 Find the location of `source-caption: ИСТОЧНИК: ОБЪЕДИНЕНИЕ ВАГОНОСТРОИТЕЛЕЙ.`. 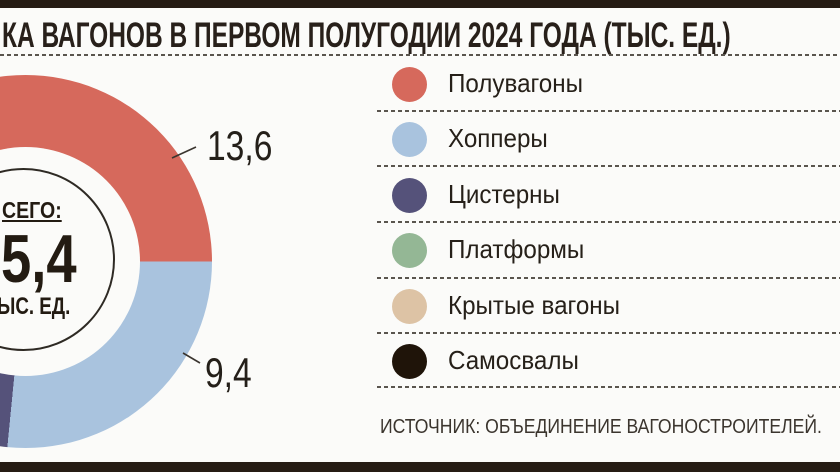

source-caption: ИСТОЧНИК: ОБЪЕДИНЕНИЕ ВАГОНОСТРОИТЕЛЕЙ. is located at coordinates (601, 427).